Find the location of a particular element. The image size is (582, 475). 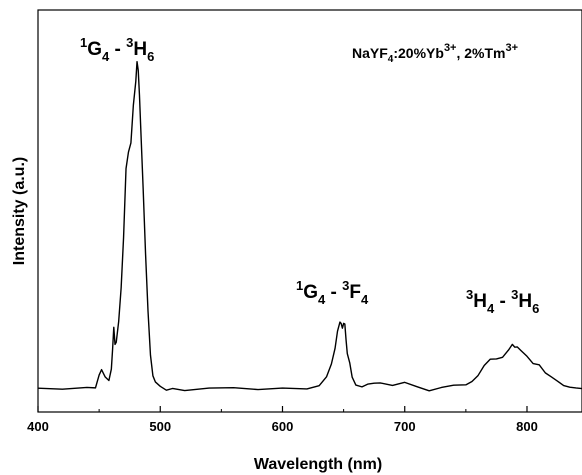

sample-label: NaYF4:20%Yb3+, 2%Tm3+ is located at coordinates (435, 53).